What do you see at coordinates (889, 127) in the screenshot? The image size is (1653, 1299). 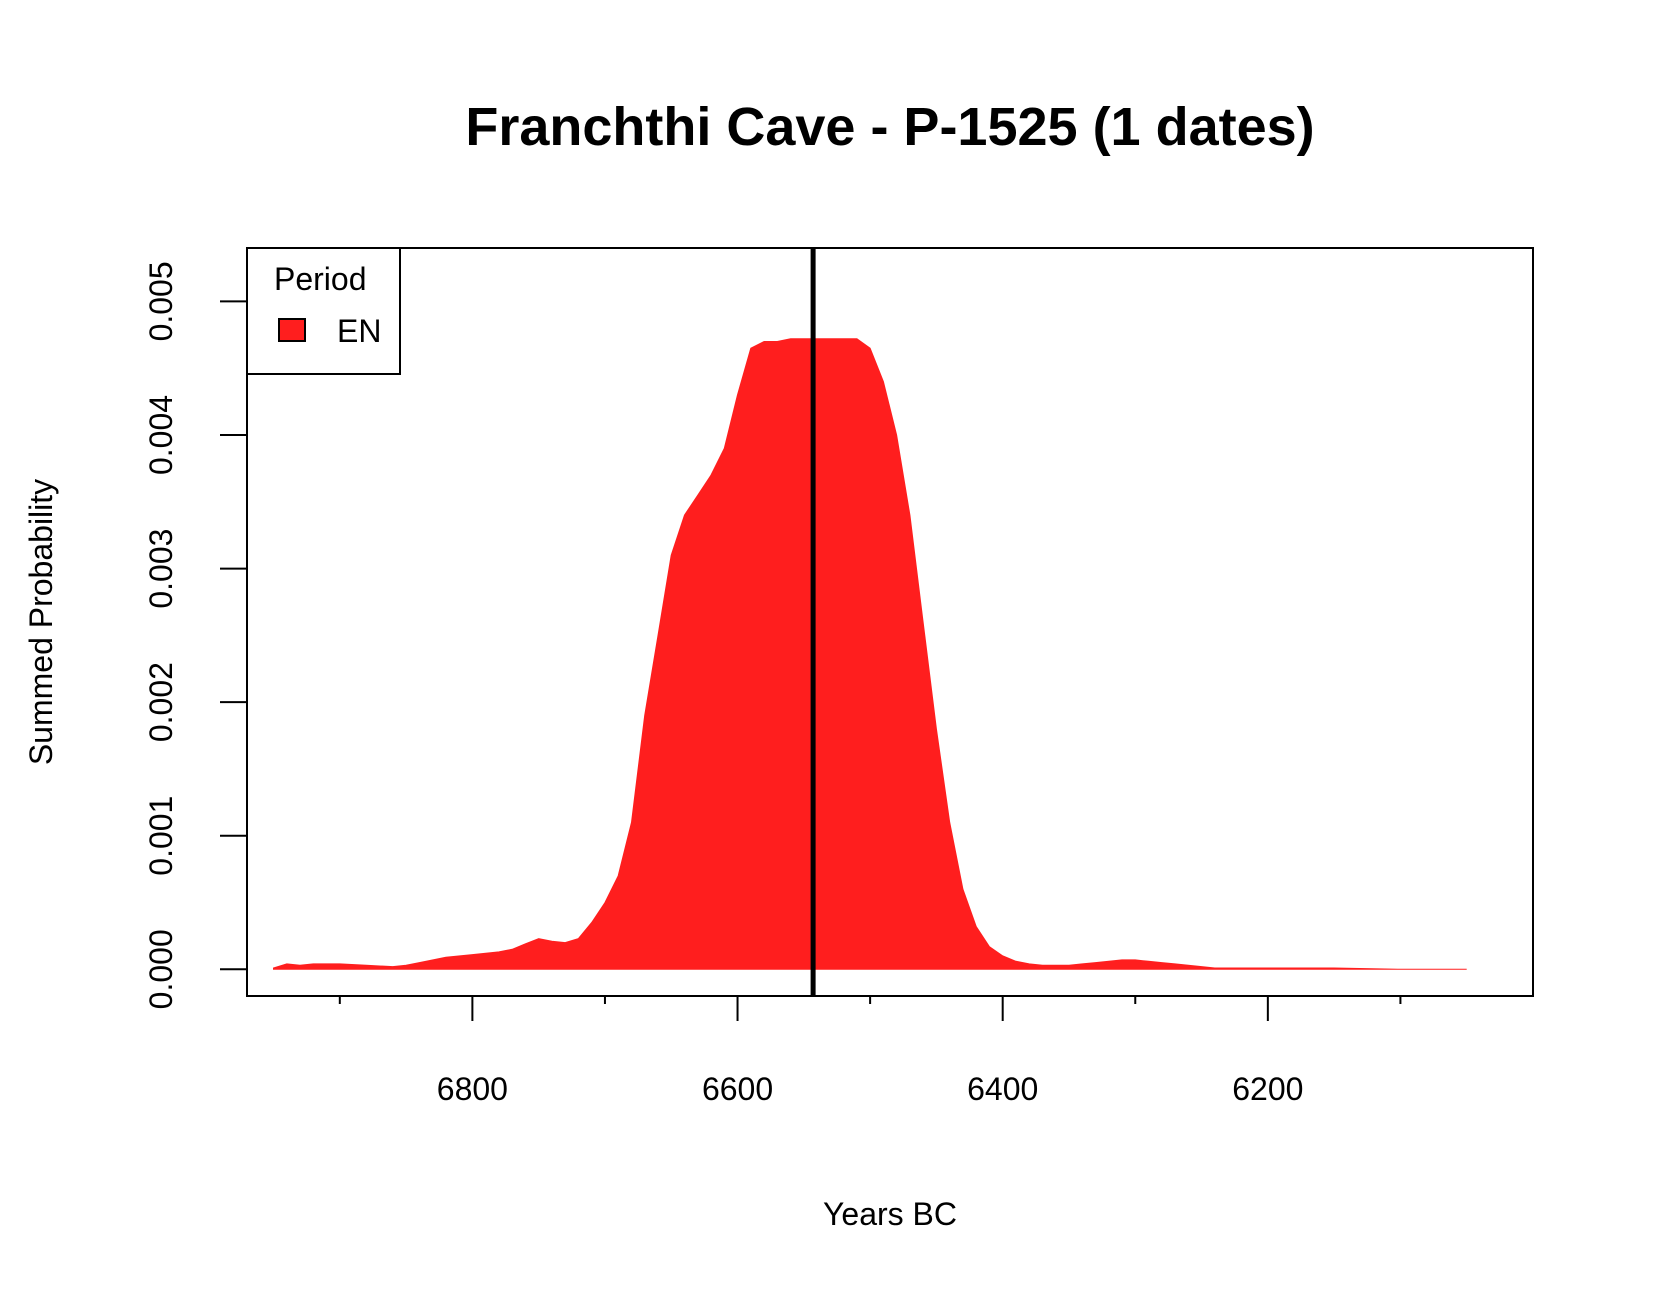 I see `chart-title: Franchthi Cave - P-1525 (1 dates)` at bounding box center [889, 127].